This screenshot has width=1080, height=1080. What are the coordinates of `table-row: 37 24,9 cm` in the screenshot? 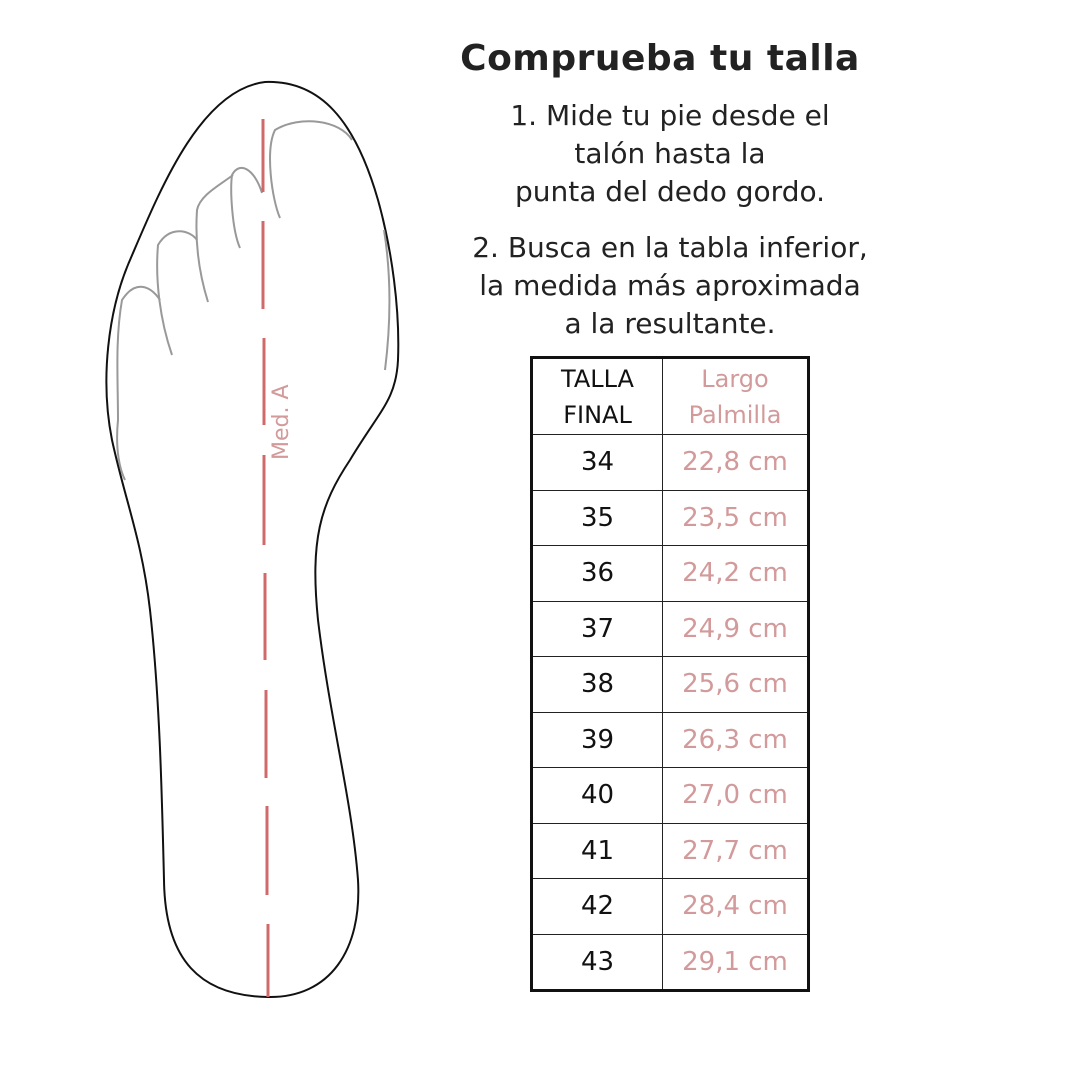 It's located at (670, 628).